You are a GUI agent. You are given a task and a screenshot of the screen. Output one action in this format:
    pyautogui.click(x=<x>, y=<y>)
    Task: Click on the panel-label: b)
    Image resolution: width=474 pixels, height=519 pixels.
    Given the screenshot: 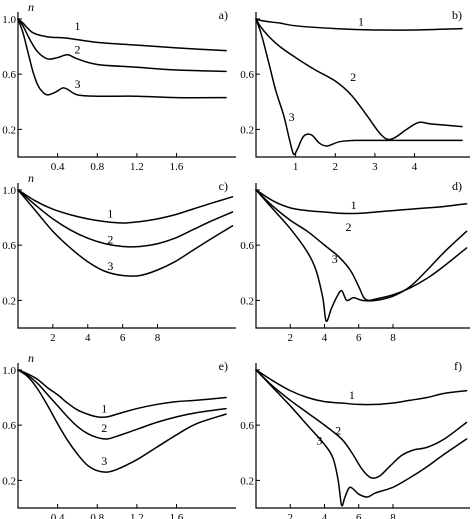 What is the action you would take?
    pyautogui.click(x=457, y=15)
    